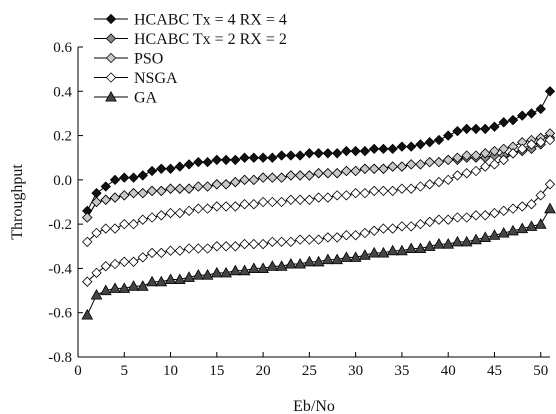 The image size is (556, 414). I want to click on legend-item: NSGA, so click(136, 78).